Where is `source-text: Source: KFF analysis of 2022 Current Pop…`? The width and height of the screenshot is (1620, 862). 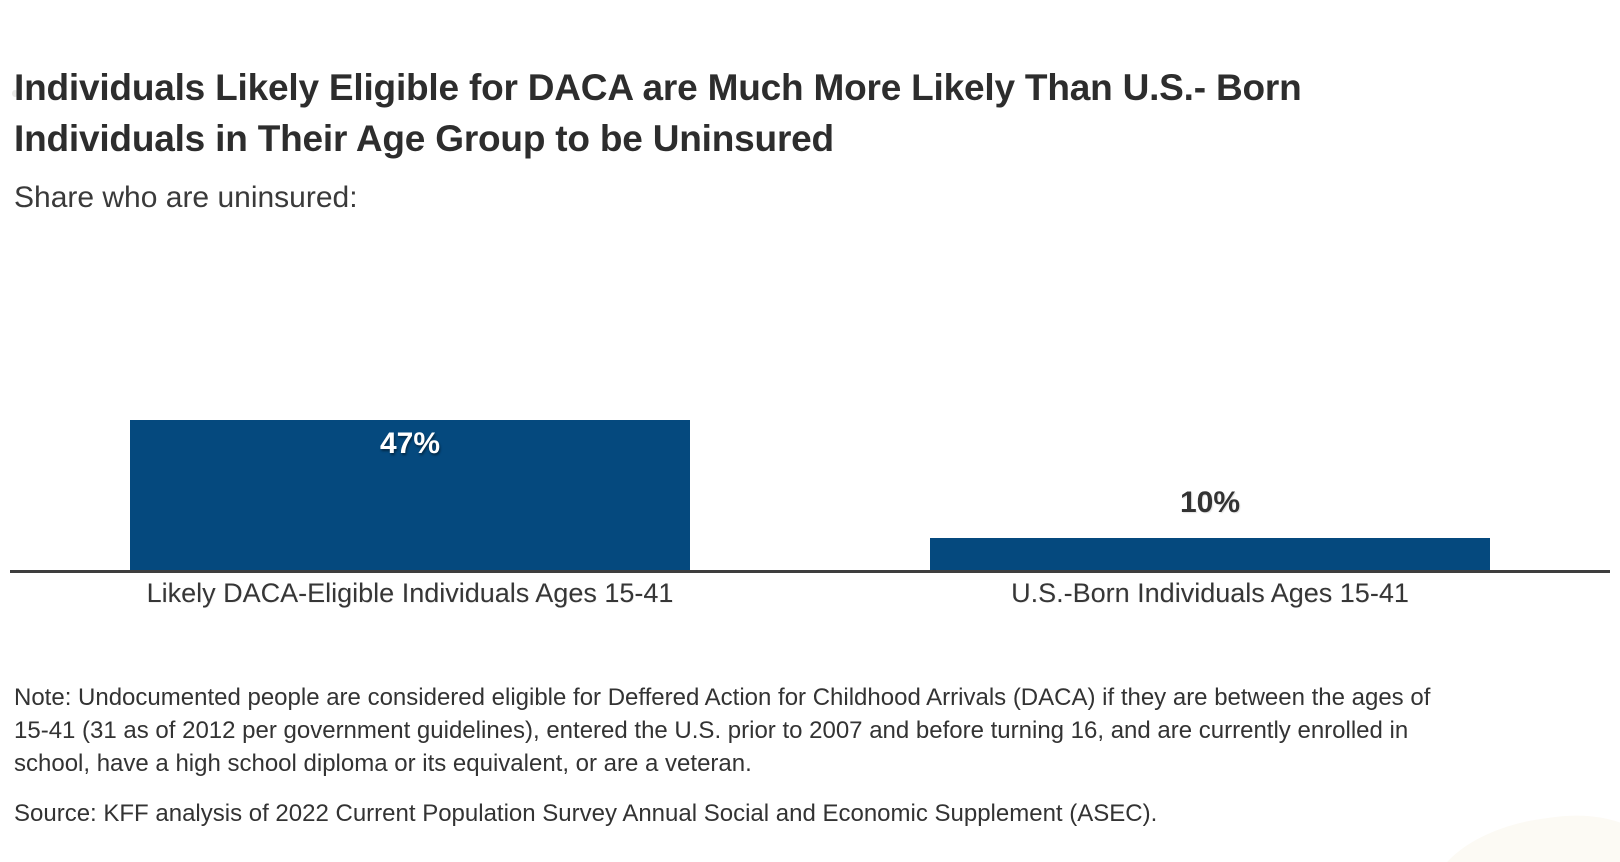
source-text: Source: KFF analysis of 2022 Current Pop… is located at coordinates (586, 814).